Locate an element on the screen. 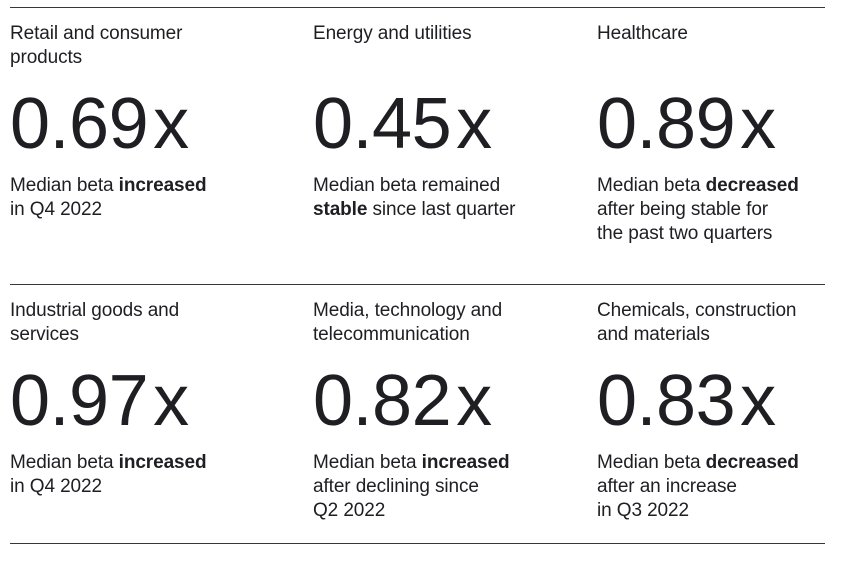 The width and height of the screenshot is (858, 562). desc-text: after declining since Q2 2022 is located at coordinates (396, 498).